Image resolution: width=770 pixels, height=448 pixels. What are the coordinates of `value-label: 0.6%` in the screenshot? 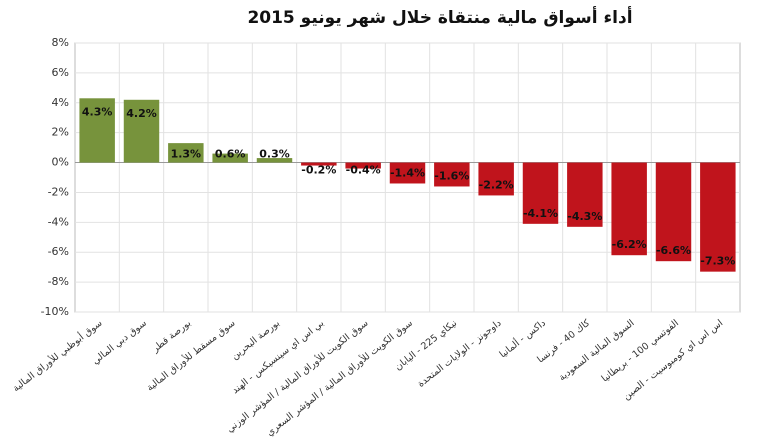 It's located at (230, 154).